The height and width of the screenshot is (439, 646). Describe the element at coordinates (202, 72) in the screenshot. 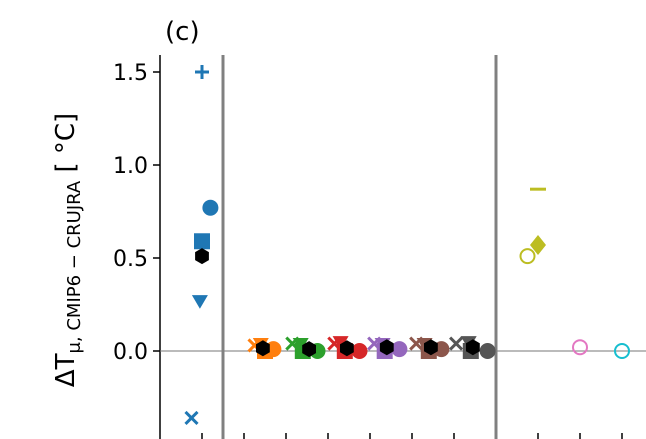

I see `point-plus-blue` at that location.